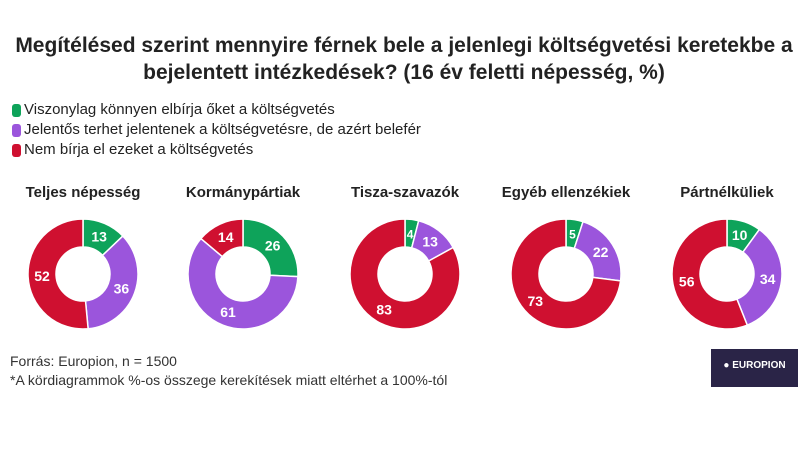  I want to click on data-label: 26, so click(273, 246).